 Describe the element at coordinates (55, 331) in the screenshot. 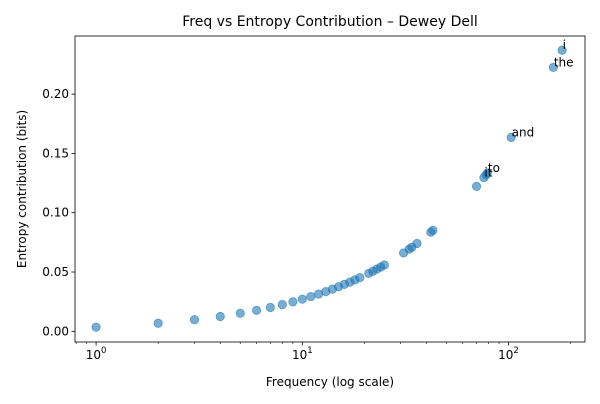

I see `y-tick-label: 0.00` at that location.